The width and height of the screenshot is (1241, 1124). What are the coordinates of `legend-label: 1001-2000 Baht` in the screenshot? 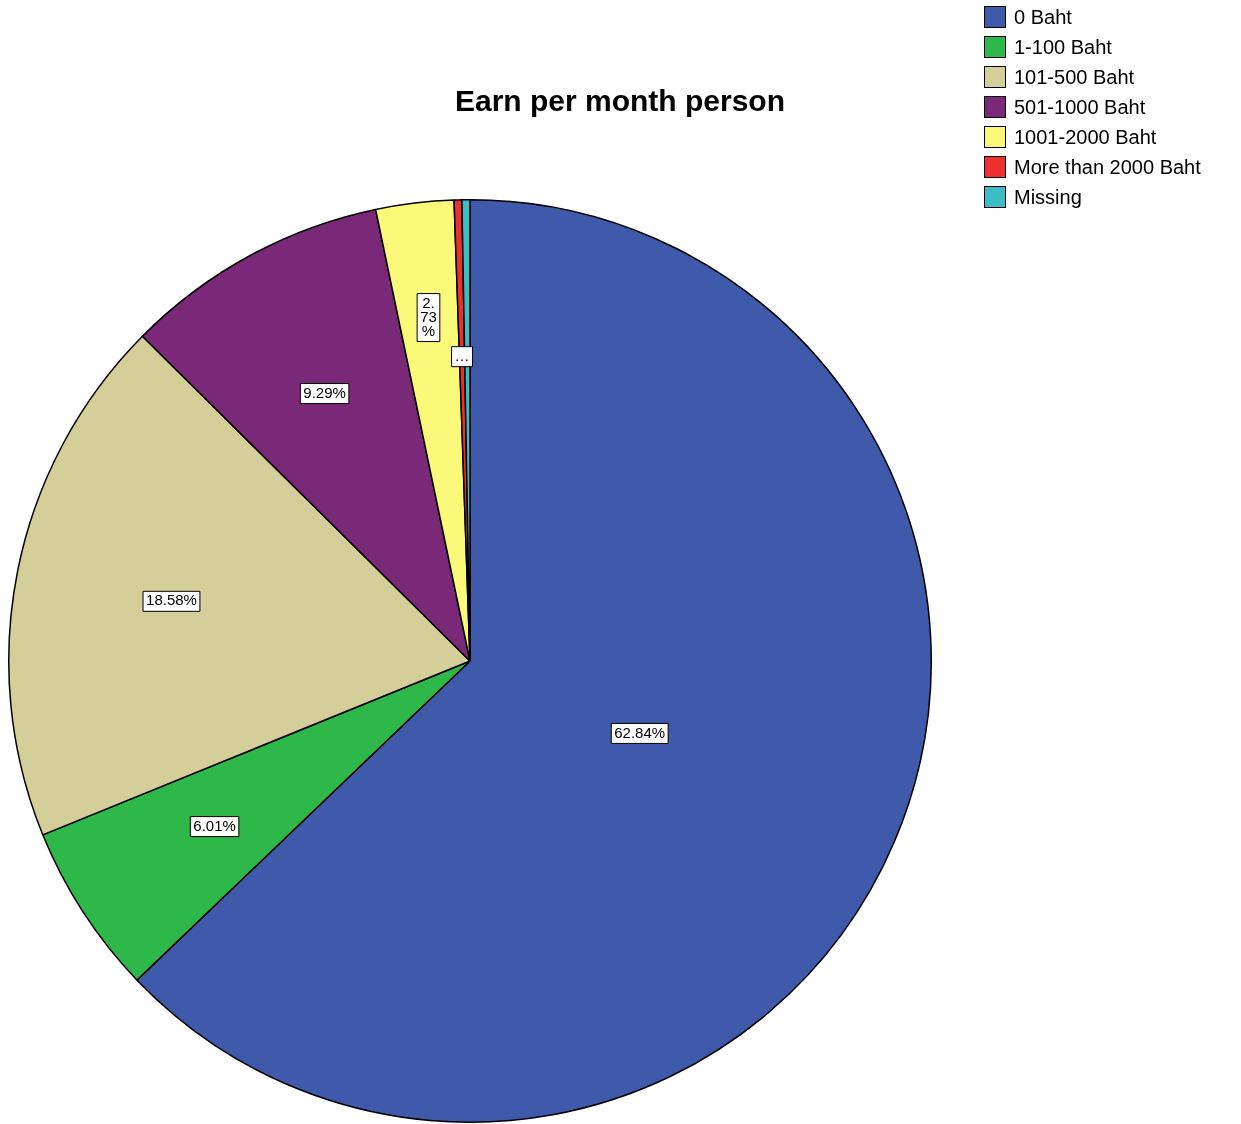 It's located at (1085, 137).